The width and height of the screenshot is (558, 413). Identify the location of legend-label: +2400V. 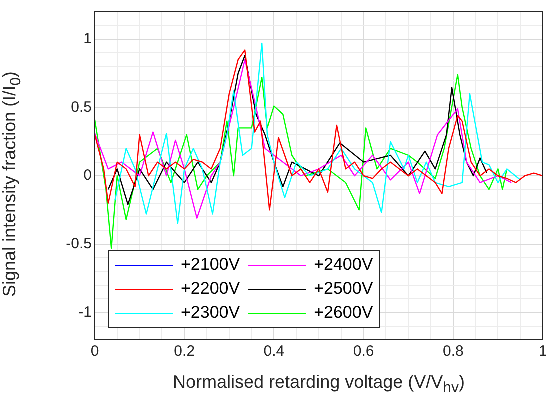
(344, 265).